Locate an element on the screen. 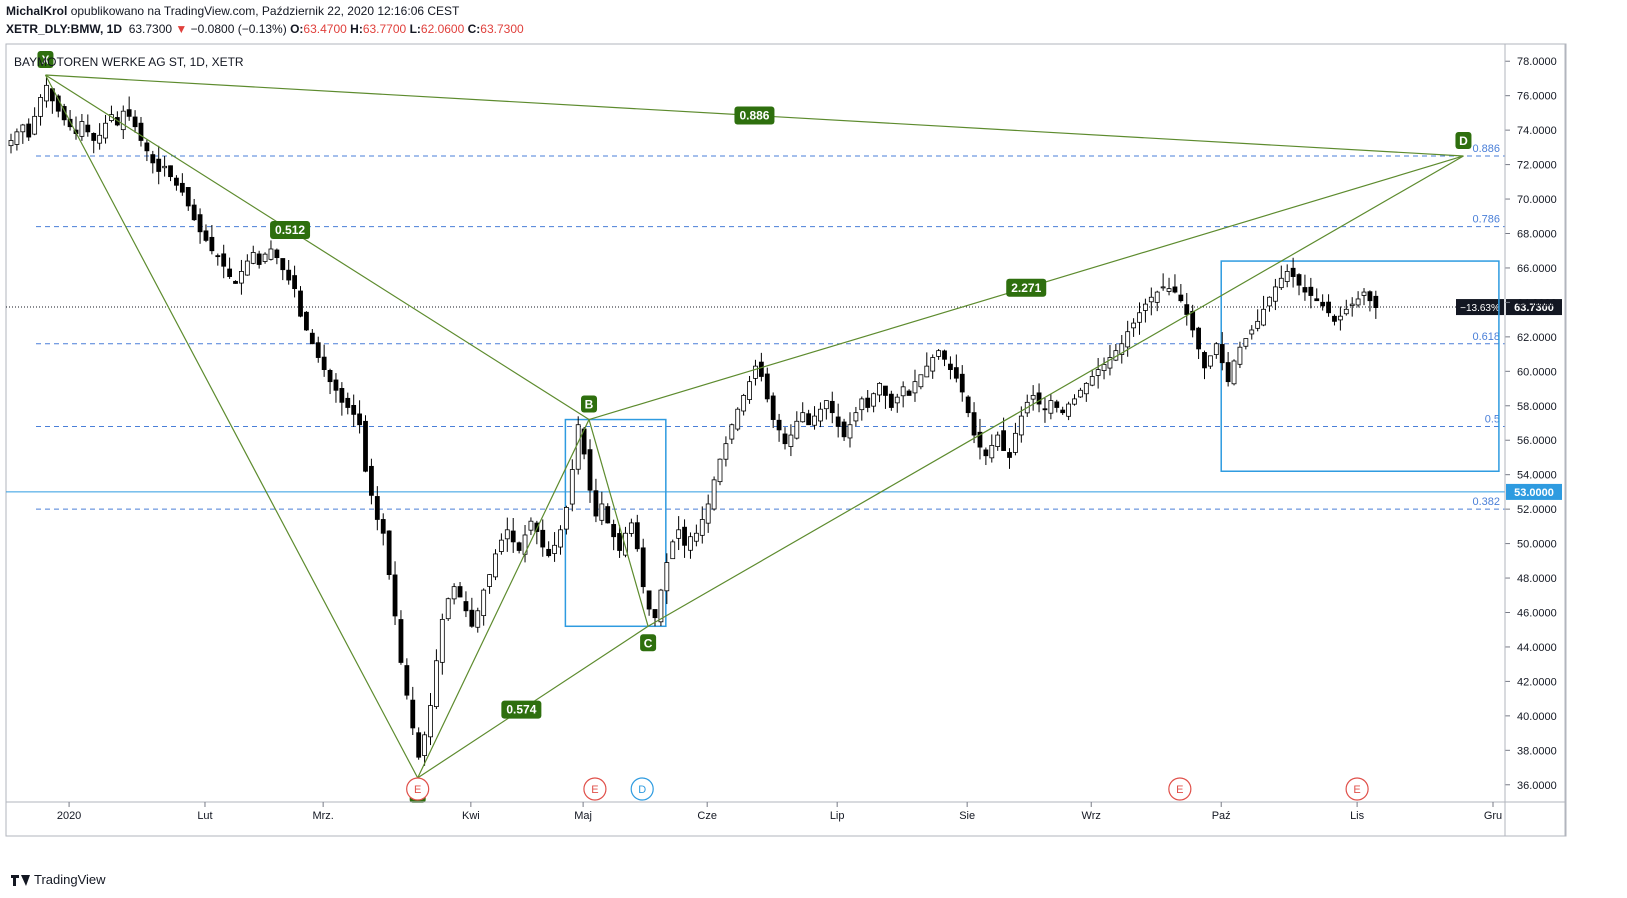 This screenshot has width=1627, height=898. y-tick-label: 40.0000 is located at coordinates (1537, 717).